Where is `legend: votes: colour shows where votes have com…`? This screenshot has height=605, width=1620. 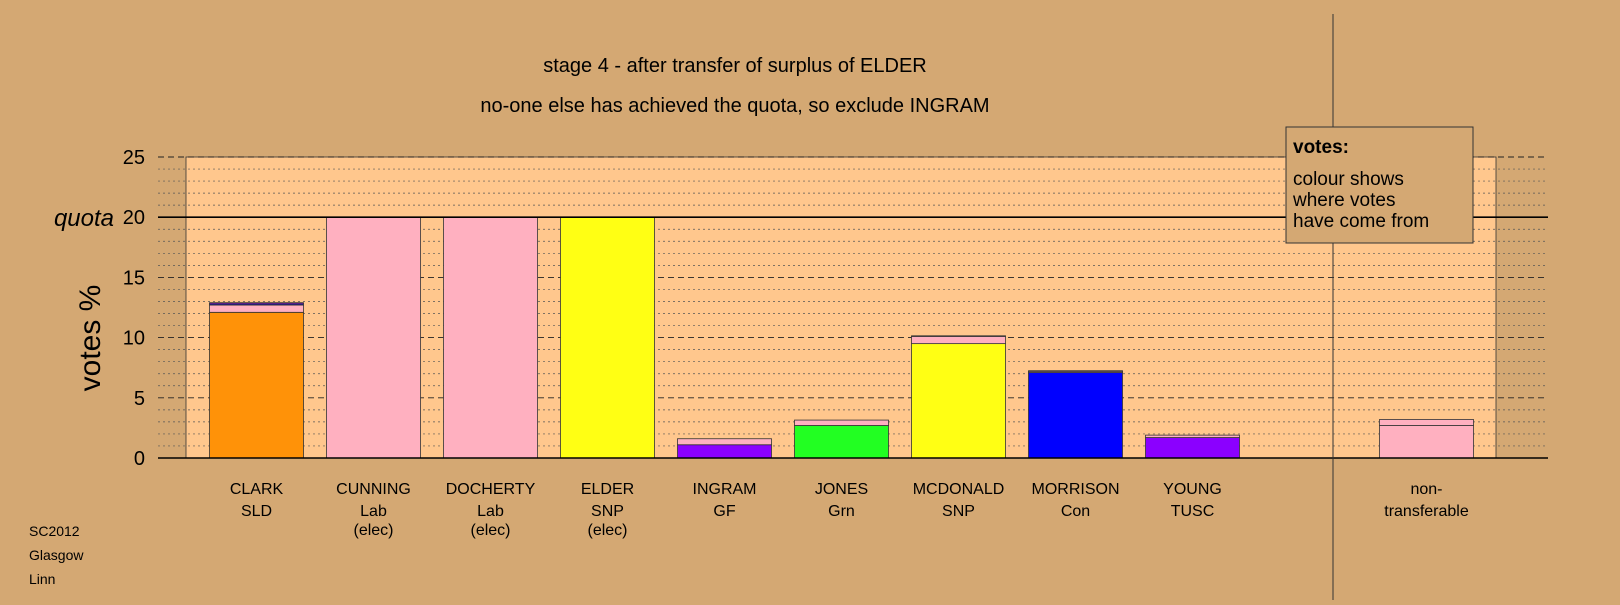 legend: votes: colour shows where votes have com… is located at coordinates (1379, 185).